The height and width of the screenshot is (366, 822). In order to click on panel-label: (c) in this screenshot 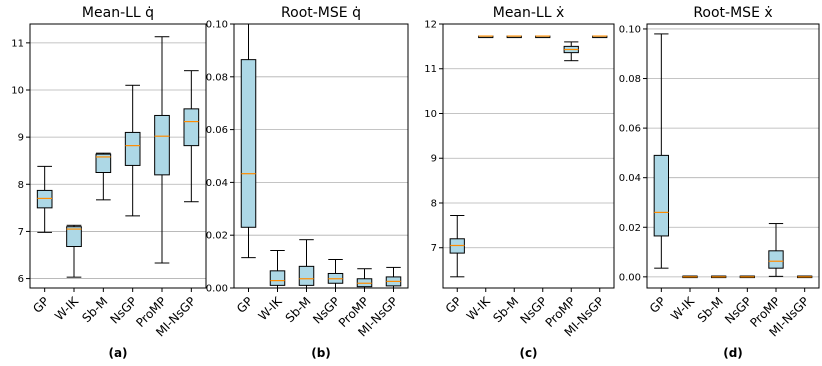, I will do `click(528, 353)`.